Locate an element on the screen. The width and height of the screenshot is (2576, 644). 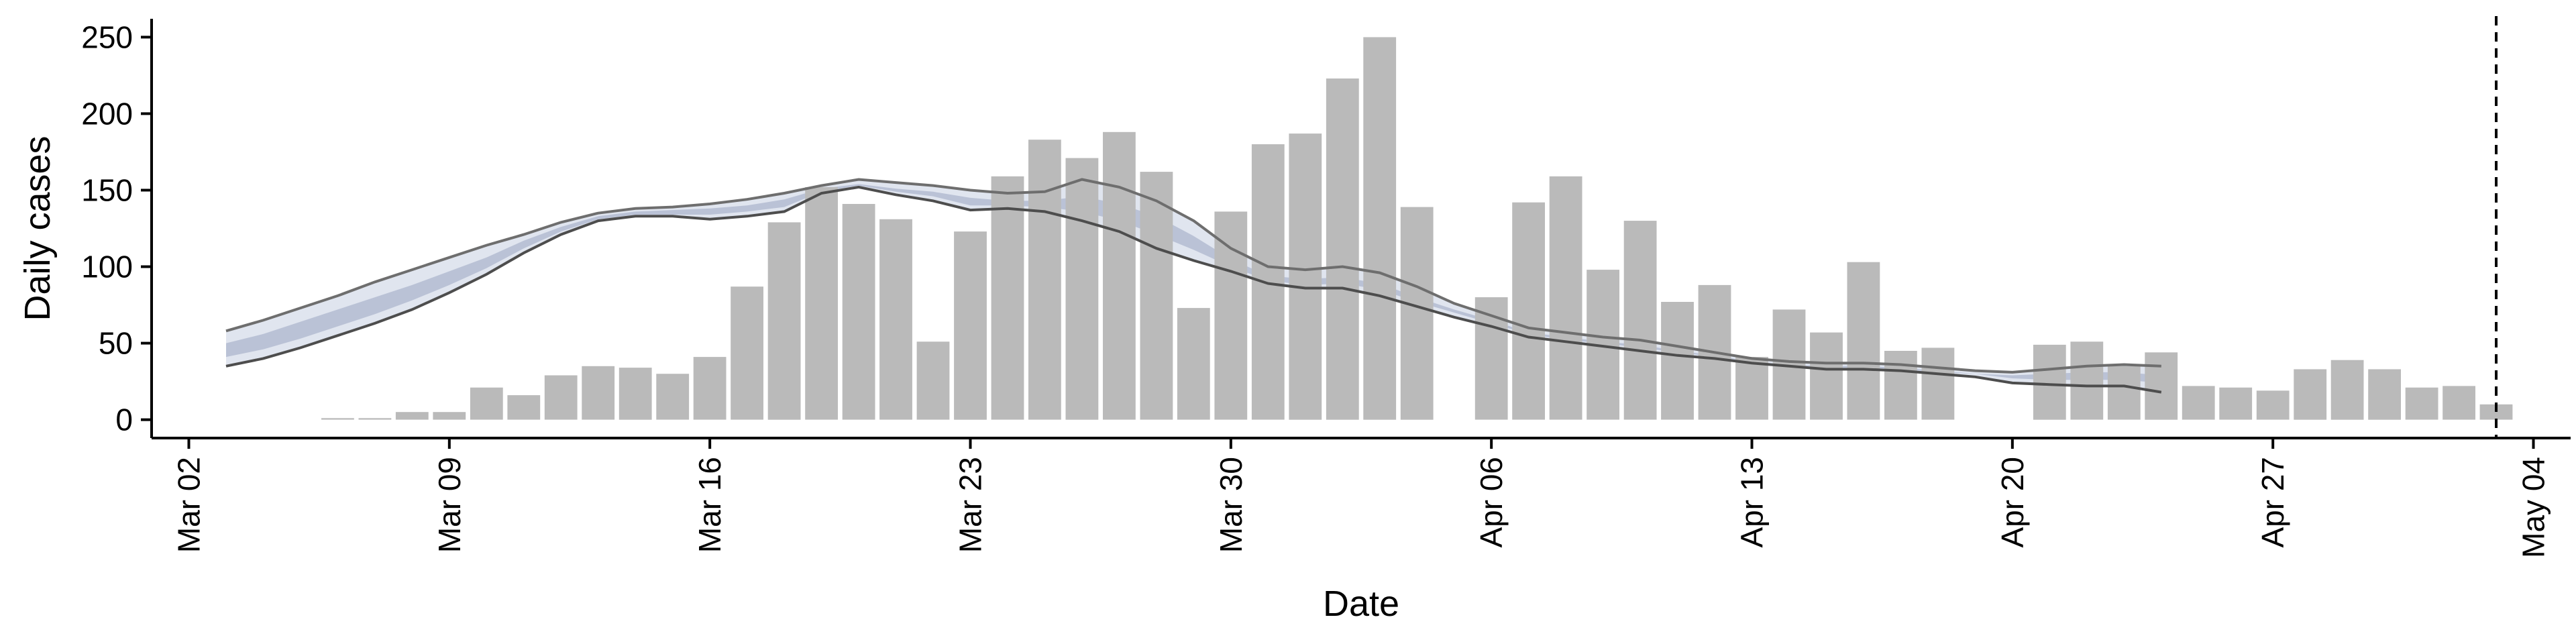
y-tick-label: 200 is located at coordinates (107, 113).